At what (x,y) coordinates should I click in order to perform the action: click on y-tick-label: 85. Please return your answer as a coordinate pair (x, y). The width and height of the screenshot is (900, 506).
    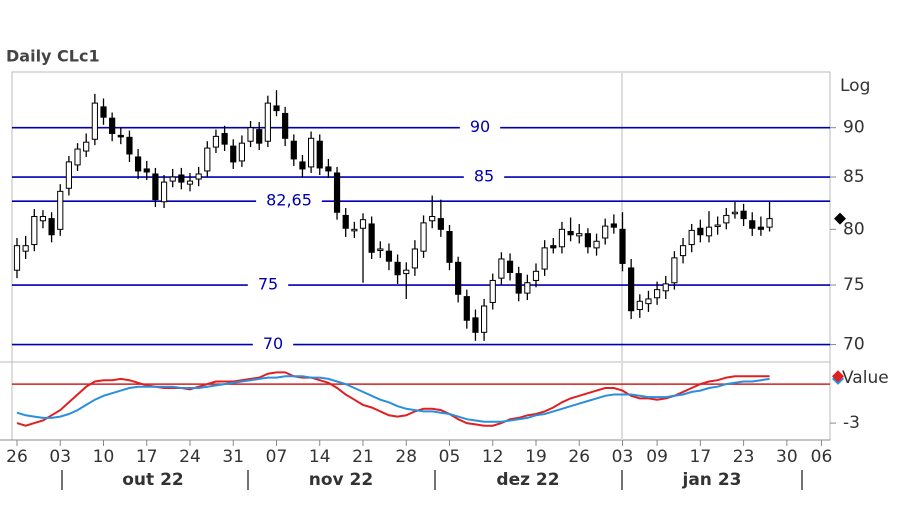
    Looking at the image, I should click on (854, 177).